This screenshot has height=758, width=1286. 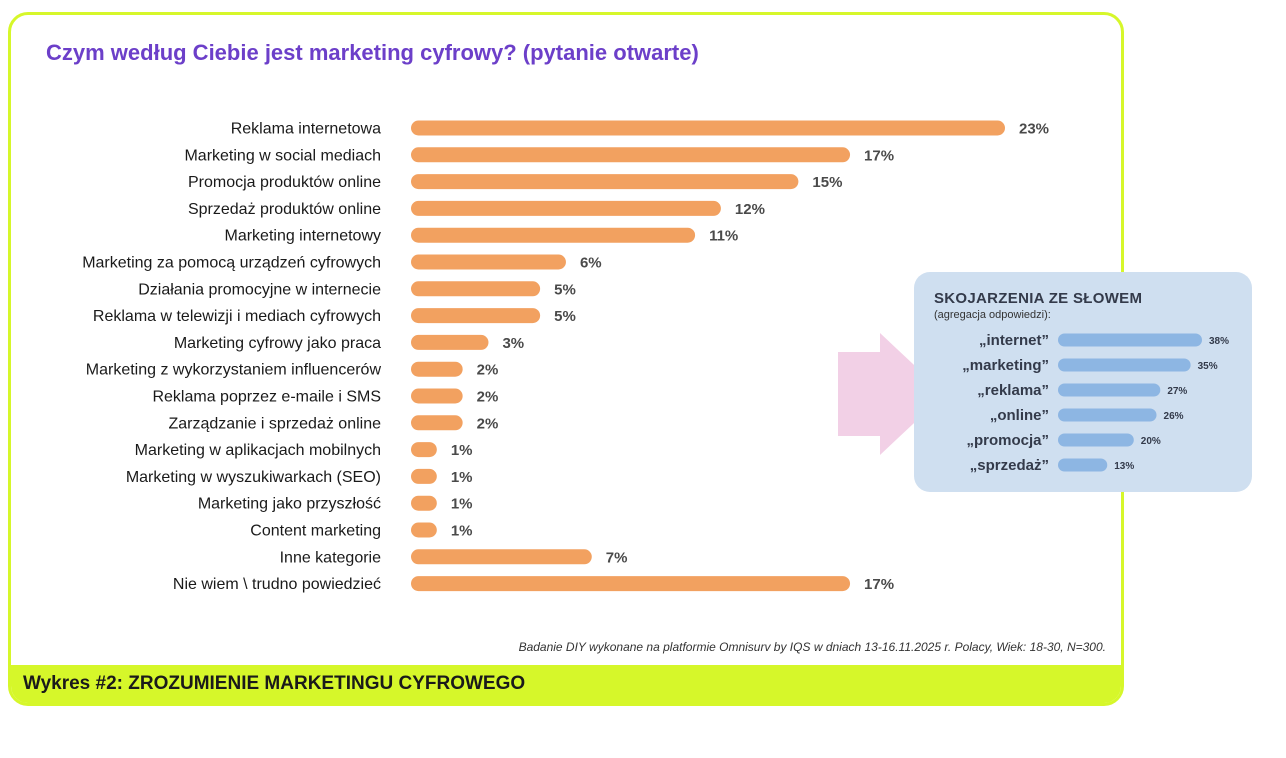 What do you see at coordinates (331, 557) in the screenshot?
I see `category-label: Inne kategorie` at bounding box center [331, 557].